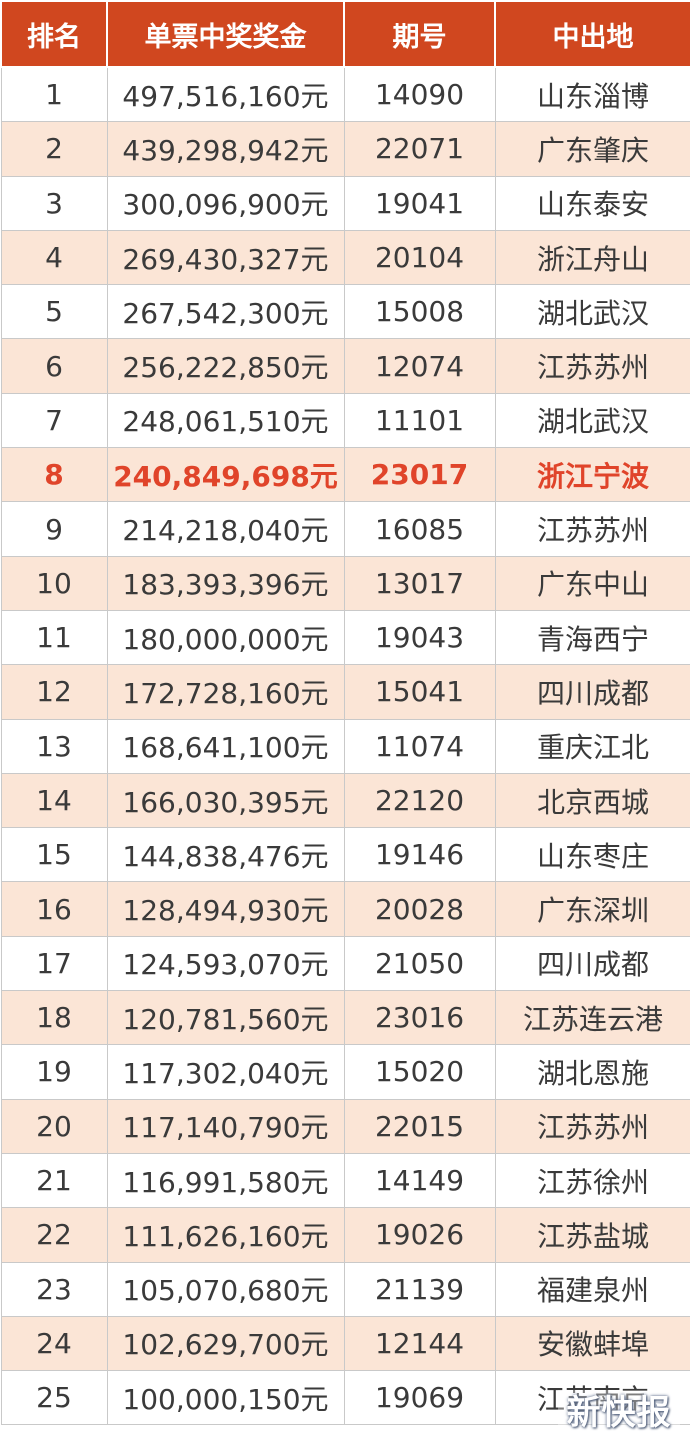  What do you see at coordinates (225, 149) in the screenshot?
I see `prize-cell: 439,298,942元` at bounding box center [225, 149].